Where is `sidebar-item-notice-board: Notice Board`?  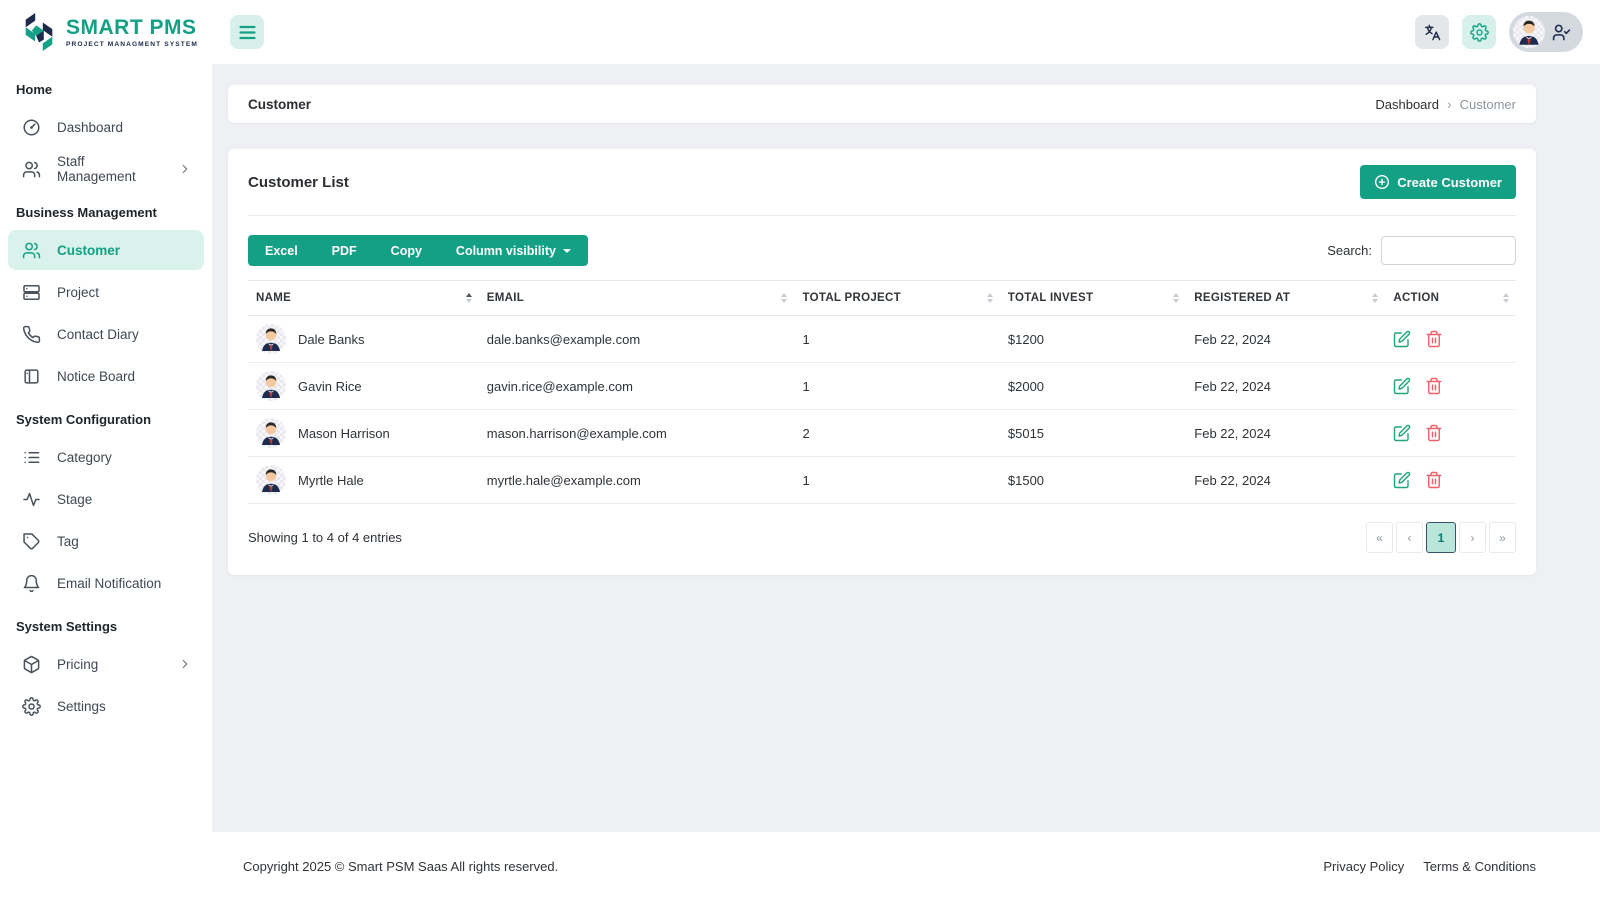
sidebar-item-notice-board: Notice Board is located at coordinates (106, 376).